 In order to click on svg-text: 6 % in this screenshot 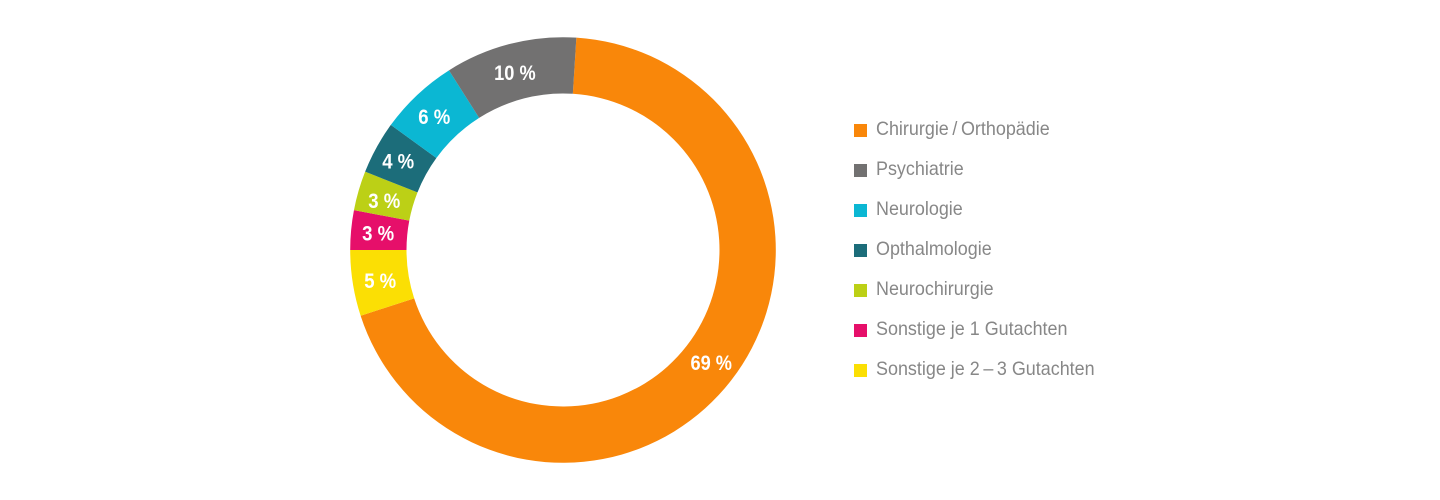, I will do `click(434, 117)`.